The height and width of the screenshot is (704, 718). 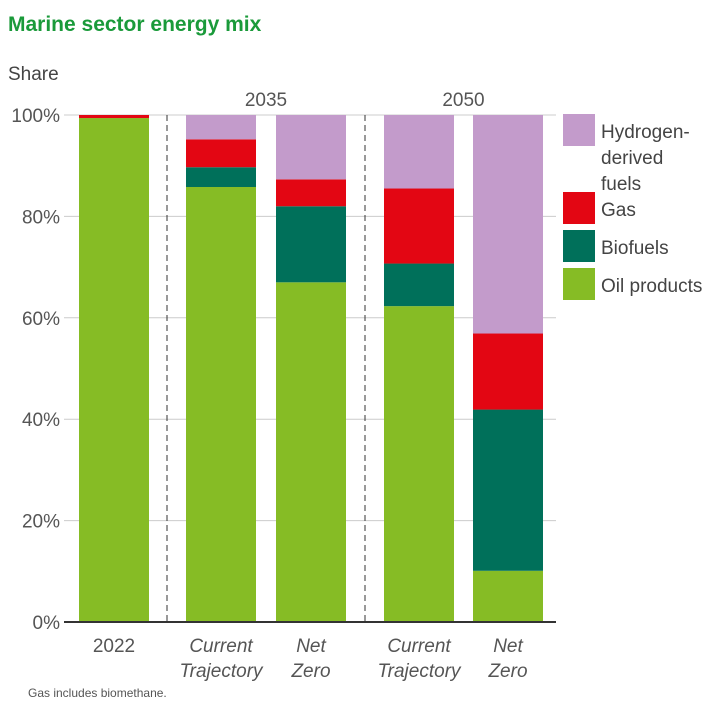 I want to click on y-tick-labels: 0% 20% 40% 60% 80% 100%, so click(x=35, y=370).